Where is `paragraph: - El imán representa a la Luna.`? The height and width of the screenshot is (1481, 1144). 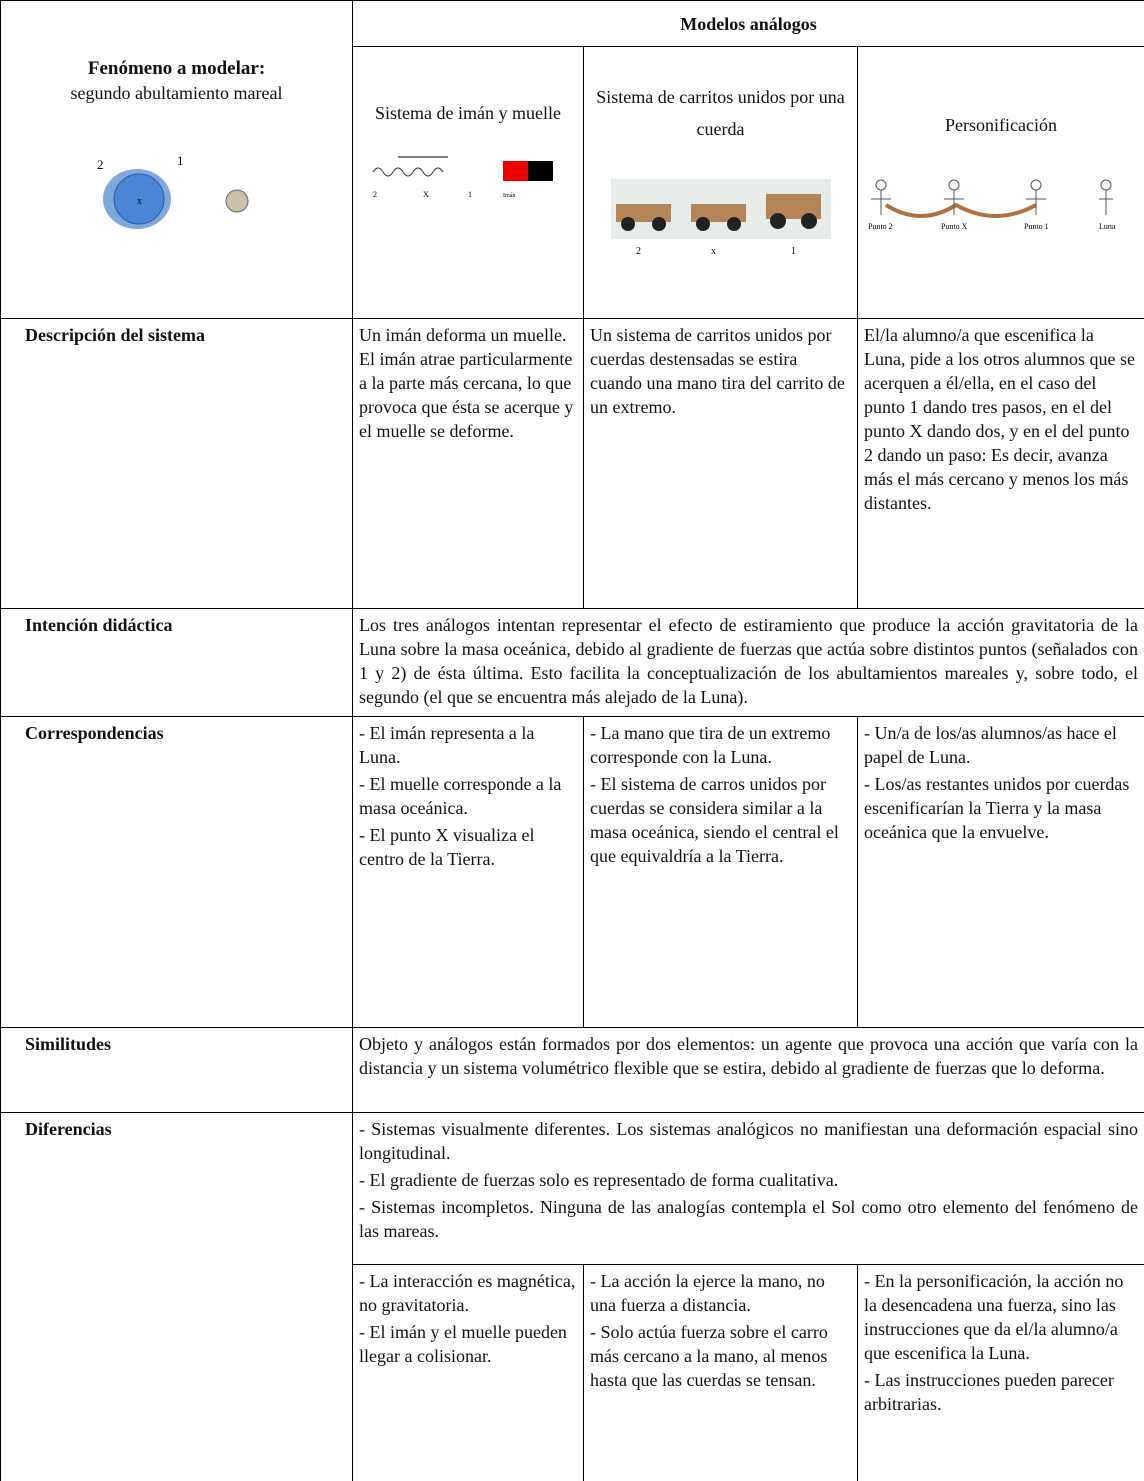 paragraph: - El imán representa a la Luna. is located at coordinates (447, 745).